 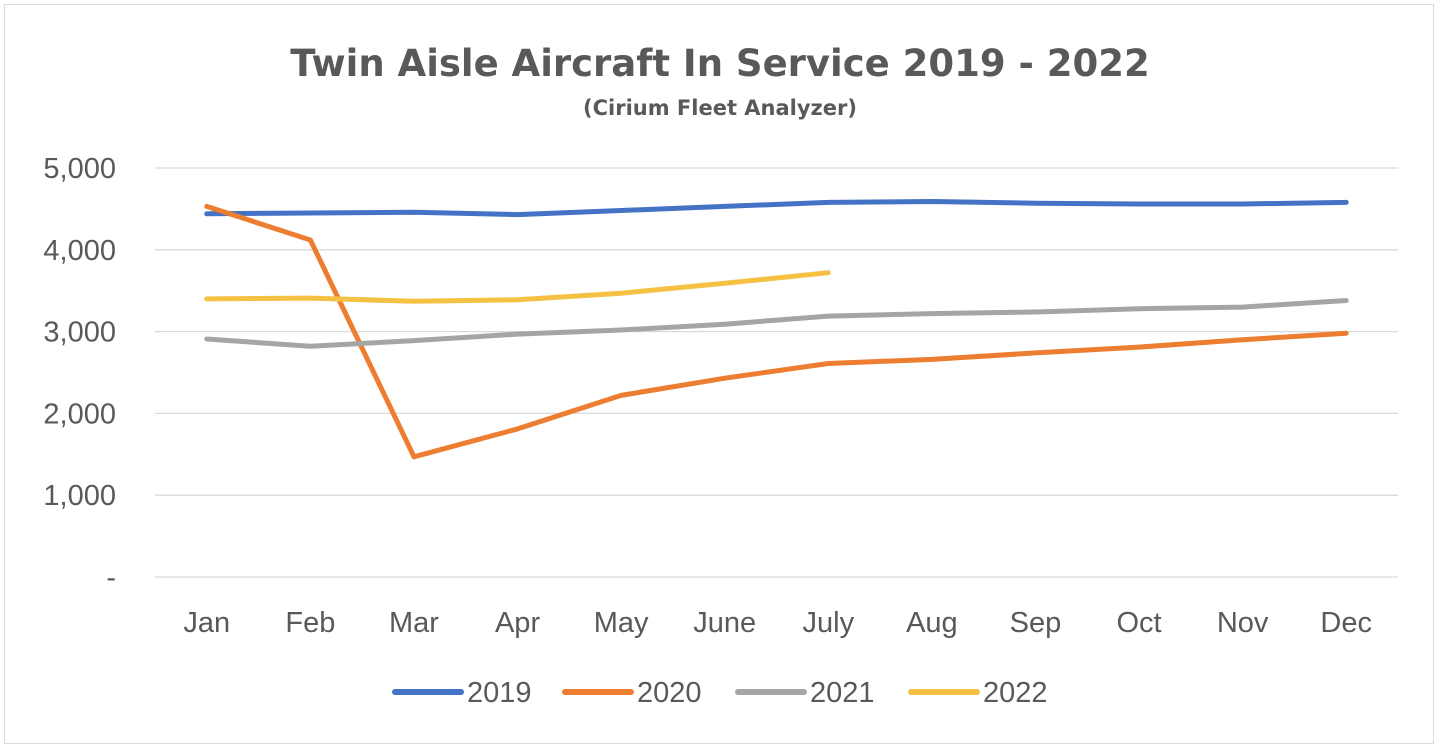 What do you see at coordinates (720, 108) in the screenshot?
I see `chart-subtitle: (Cirium Fleet Analyzer)` at bounding box center [720, 108].